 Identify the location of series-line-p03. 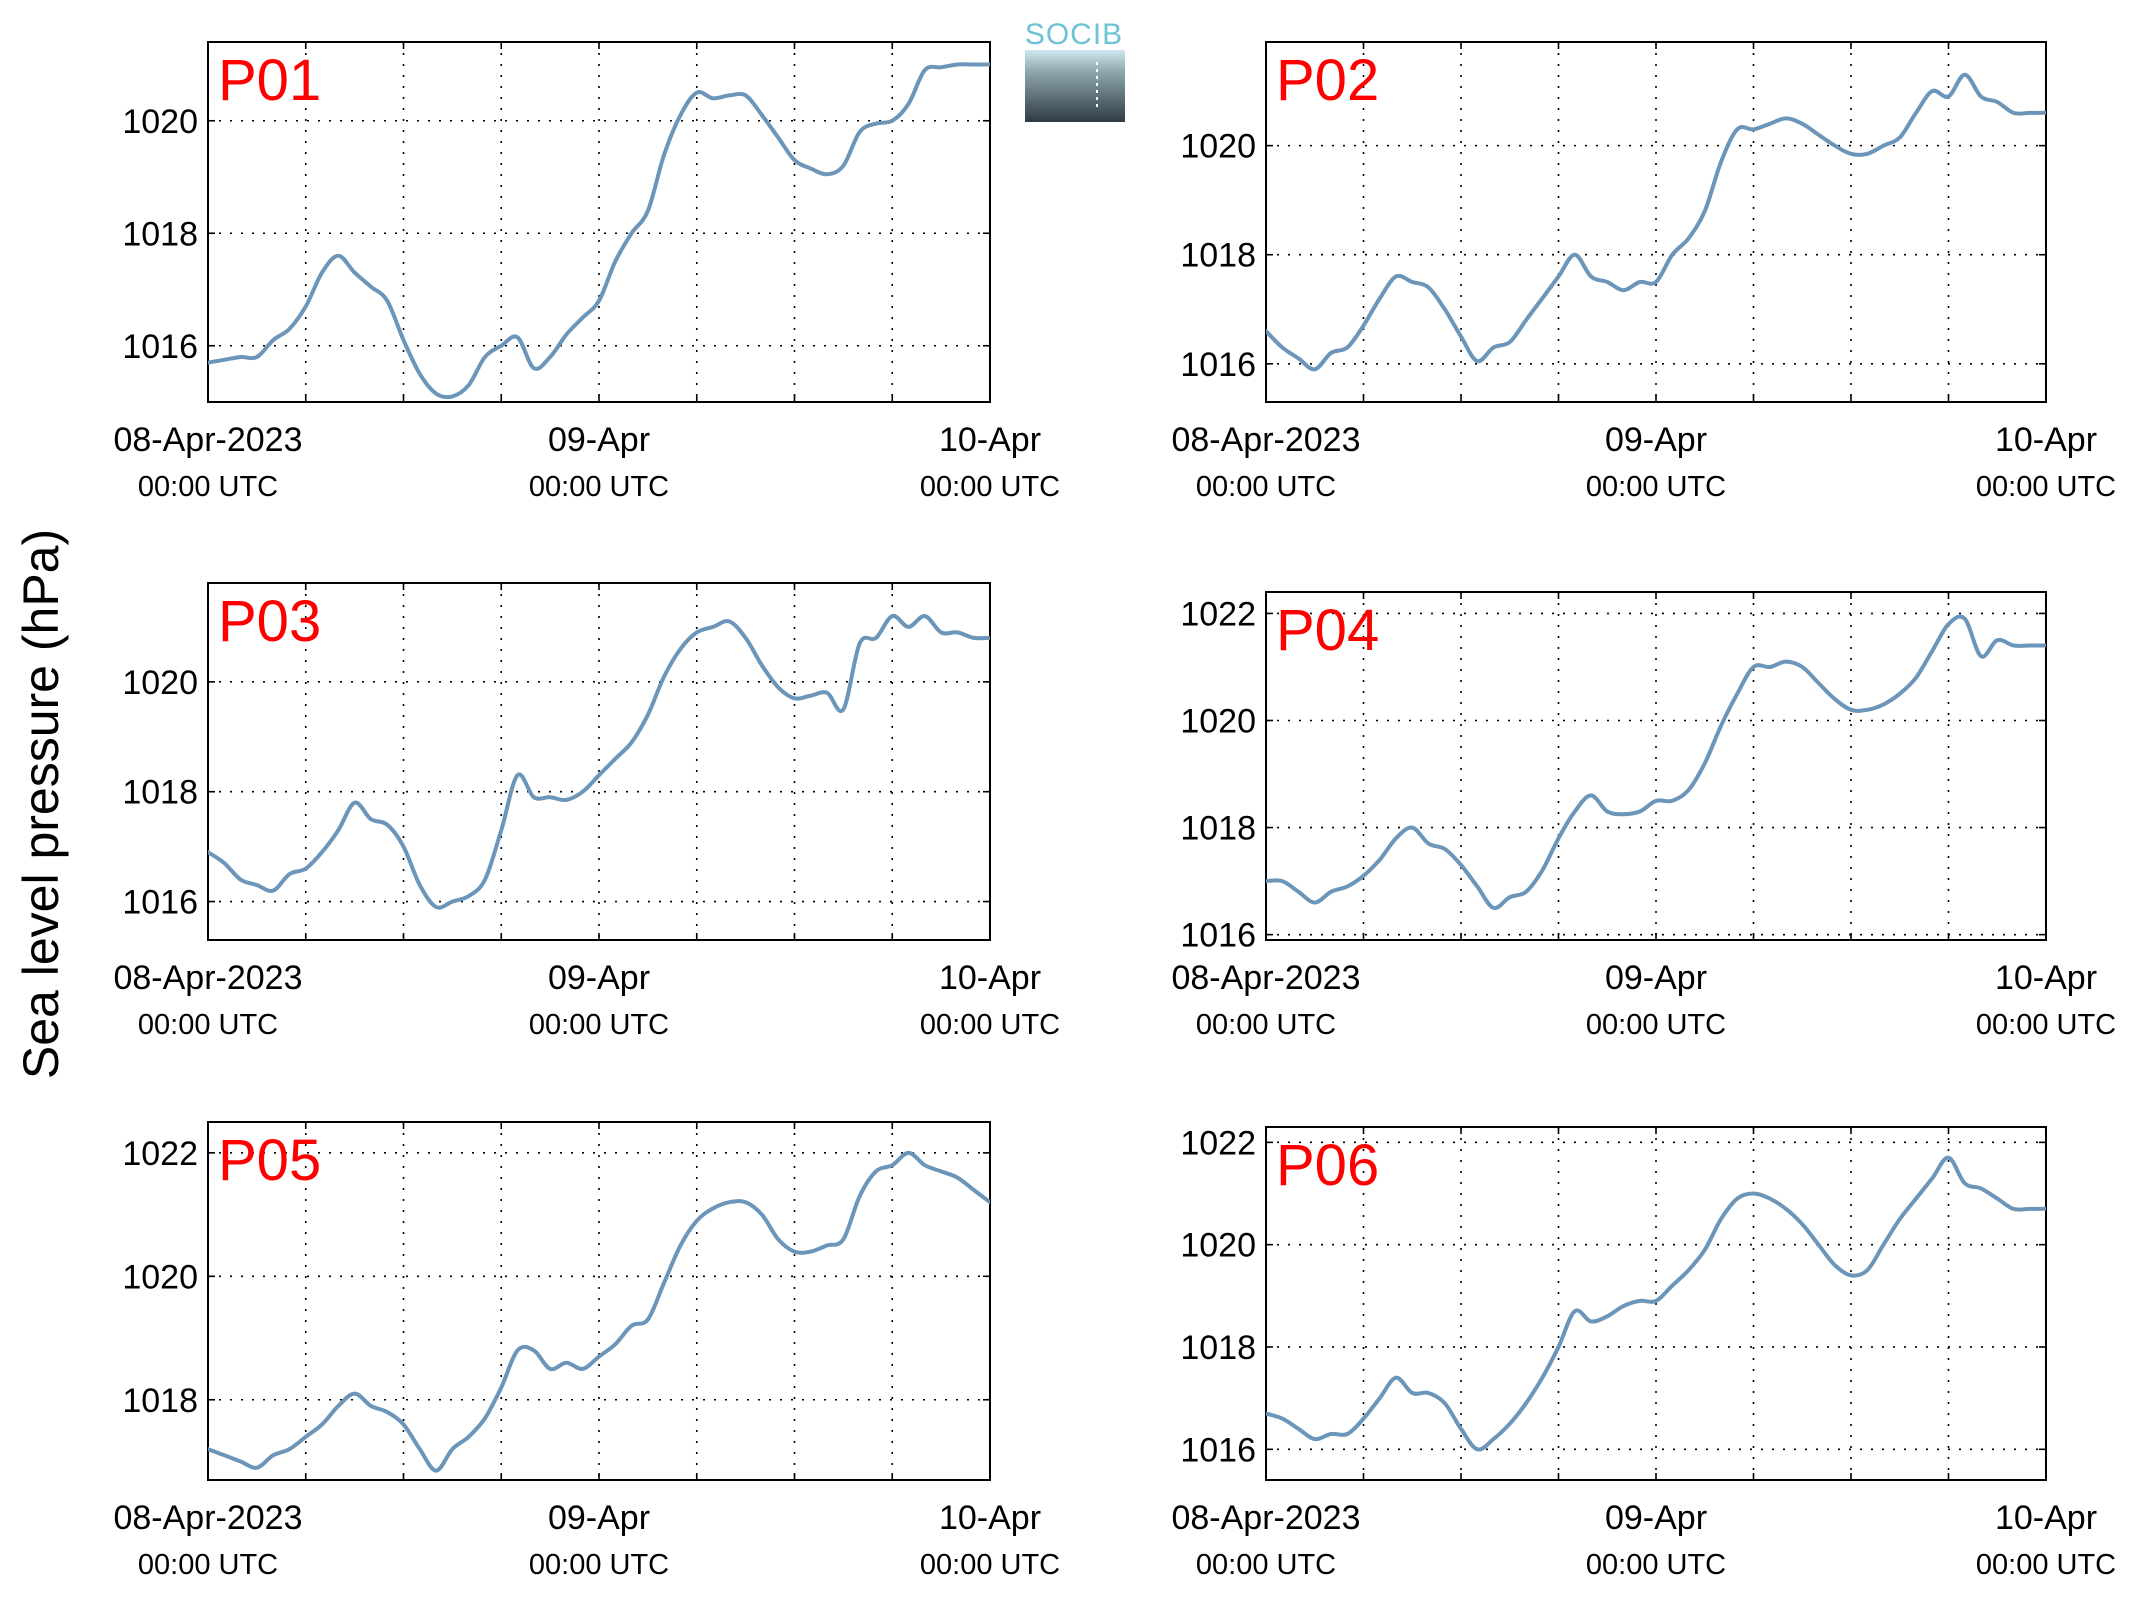
(599, 761).